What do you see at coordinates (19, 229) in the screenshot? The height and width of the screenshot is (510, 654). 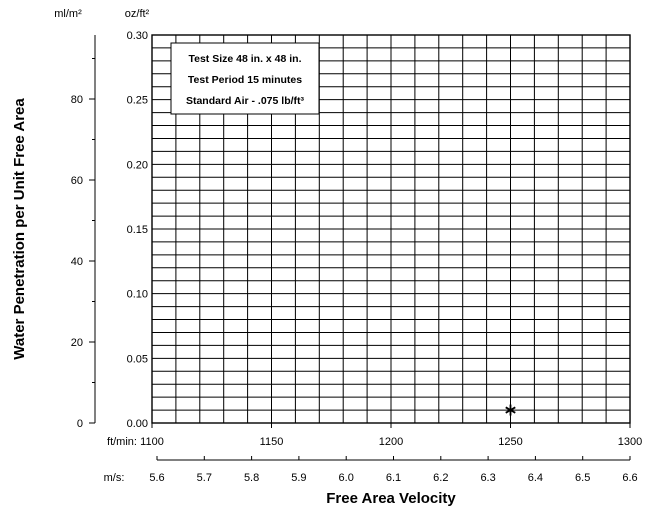 I see `y-axis-title: Water Penetration per Unit Free Area` at bounding box center [19, 229].